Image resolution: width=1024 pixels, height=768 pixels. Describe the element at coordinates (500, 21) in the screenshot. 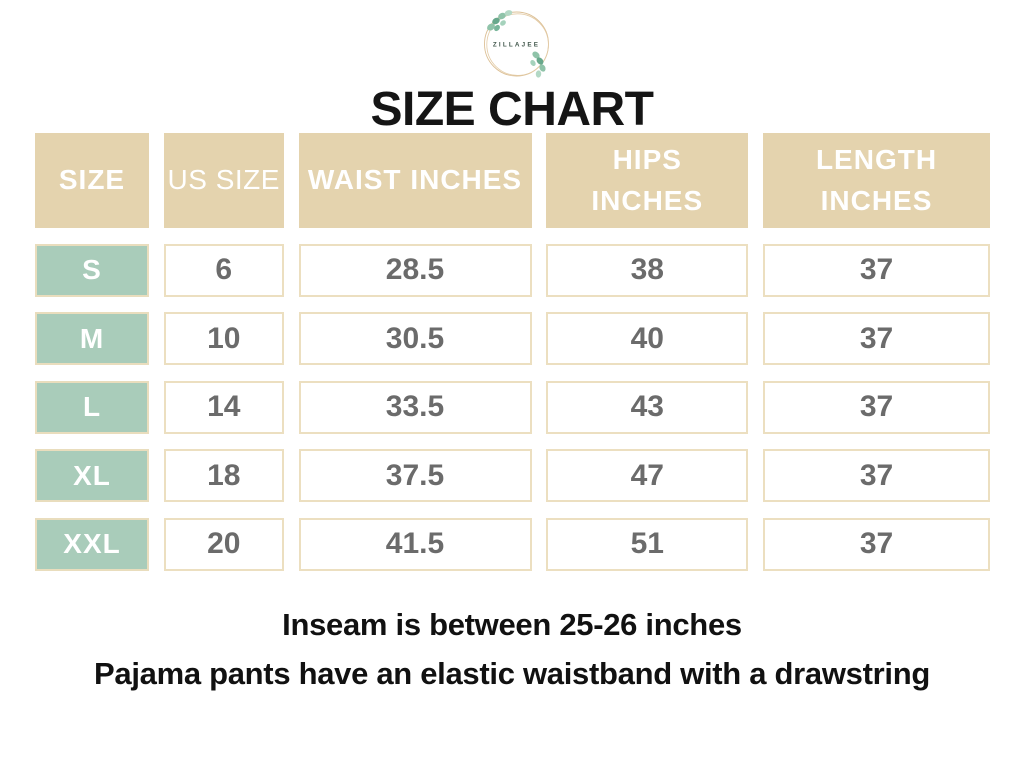

I see `leaf-cluster-top-left-icon` at that location.